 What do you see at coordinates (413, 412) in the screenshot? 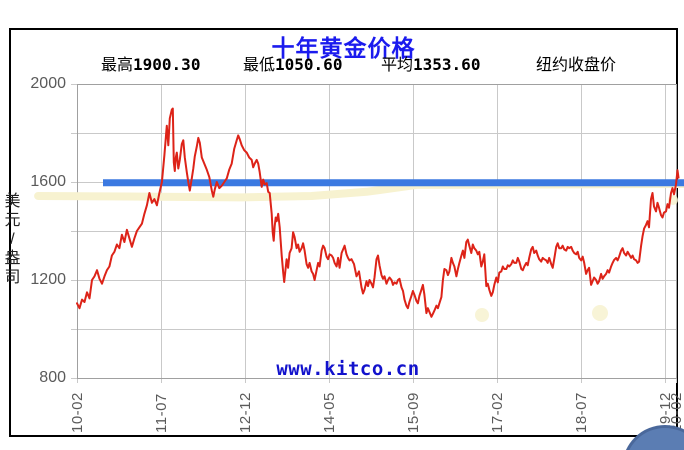
I see `x-tick-label: 15-09` at bounding box center [413, 412].